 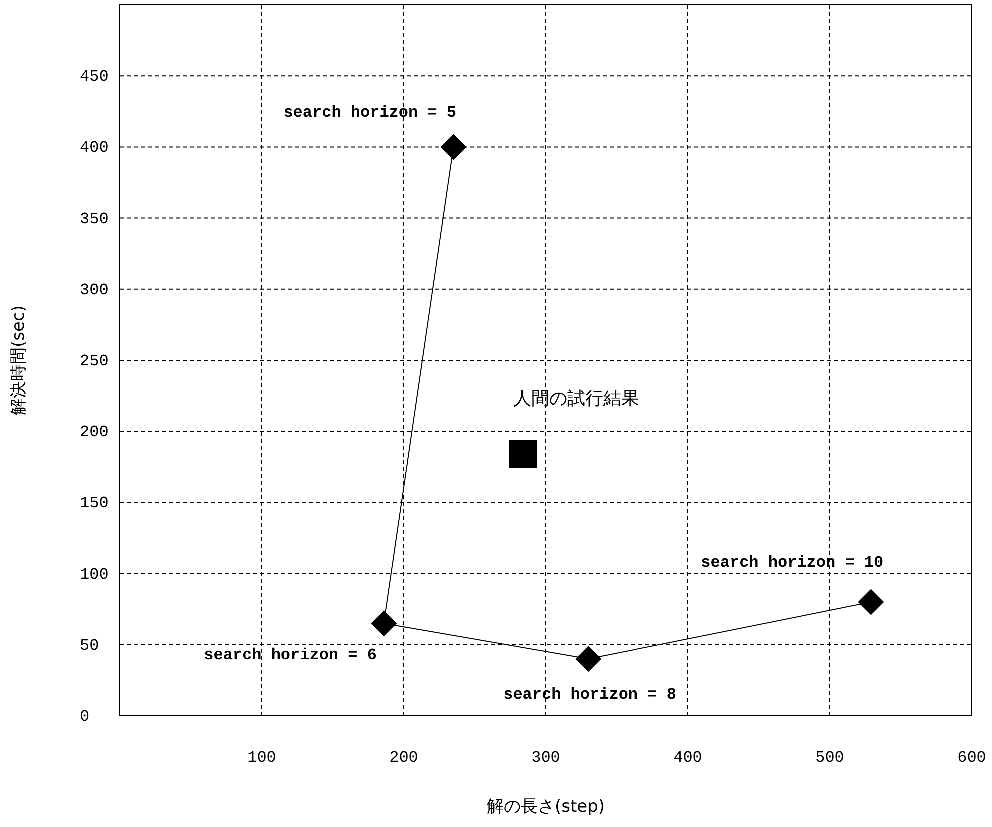 I want to click on x-tick-label: 400, so click(x=688, y=758).